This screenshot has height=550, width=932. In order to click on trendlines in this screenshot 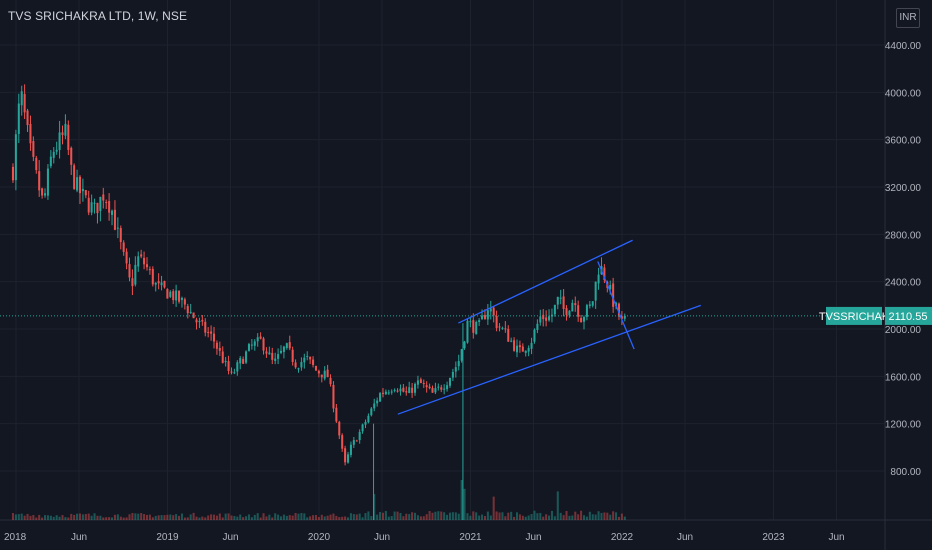, I will do `click(549, 327)`.